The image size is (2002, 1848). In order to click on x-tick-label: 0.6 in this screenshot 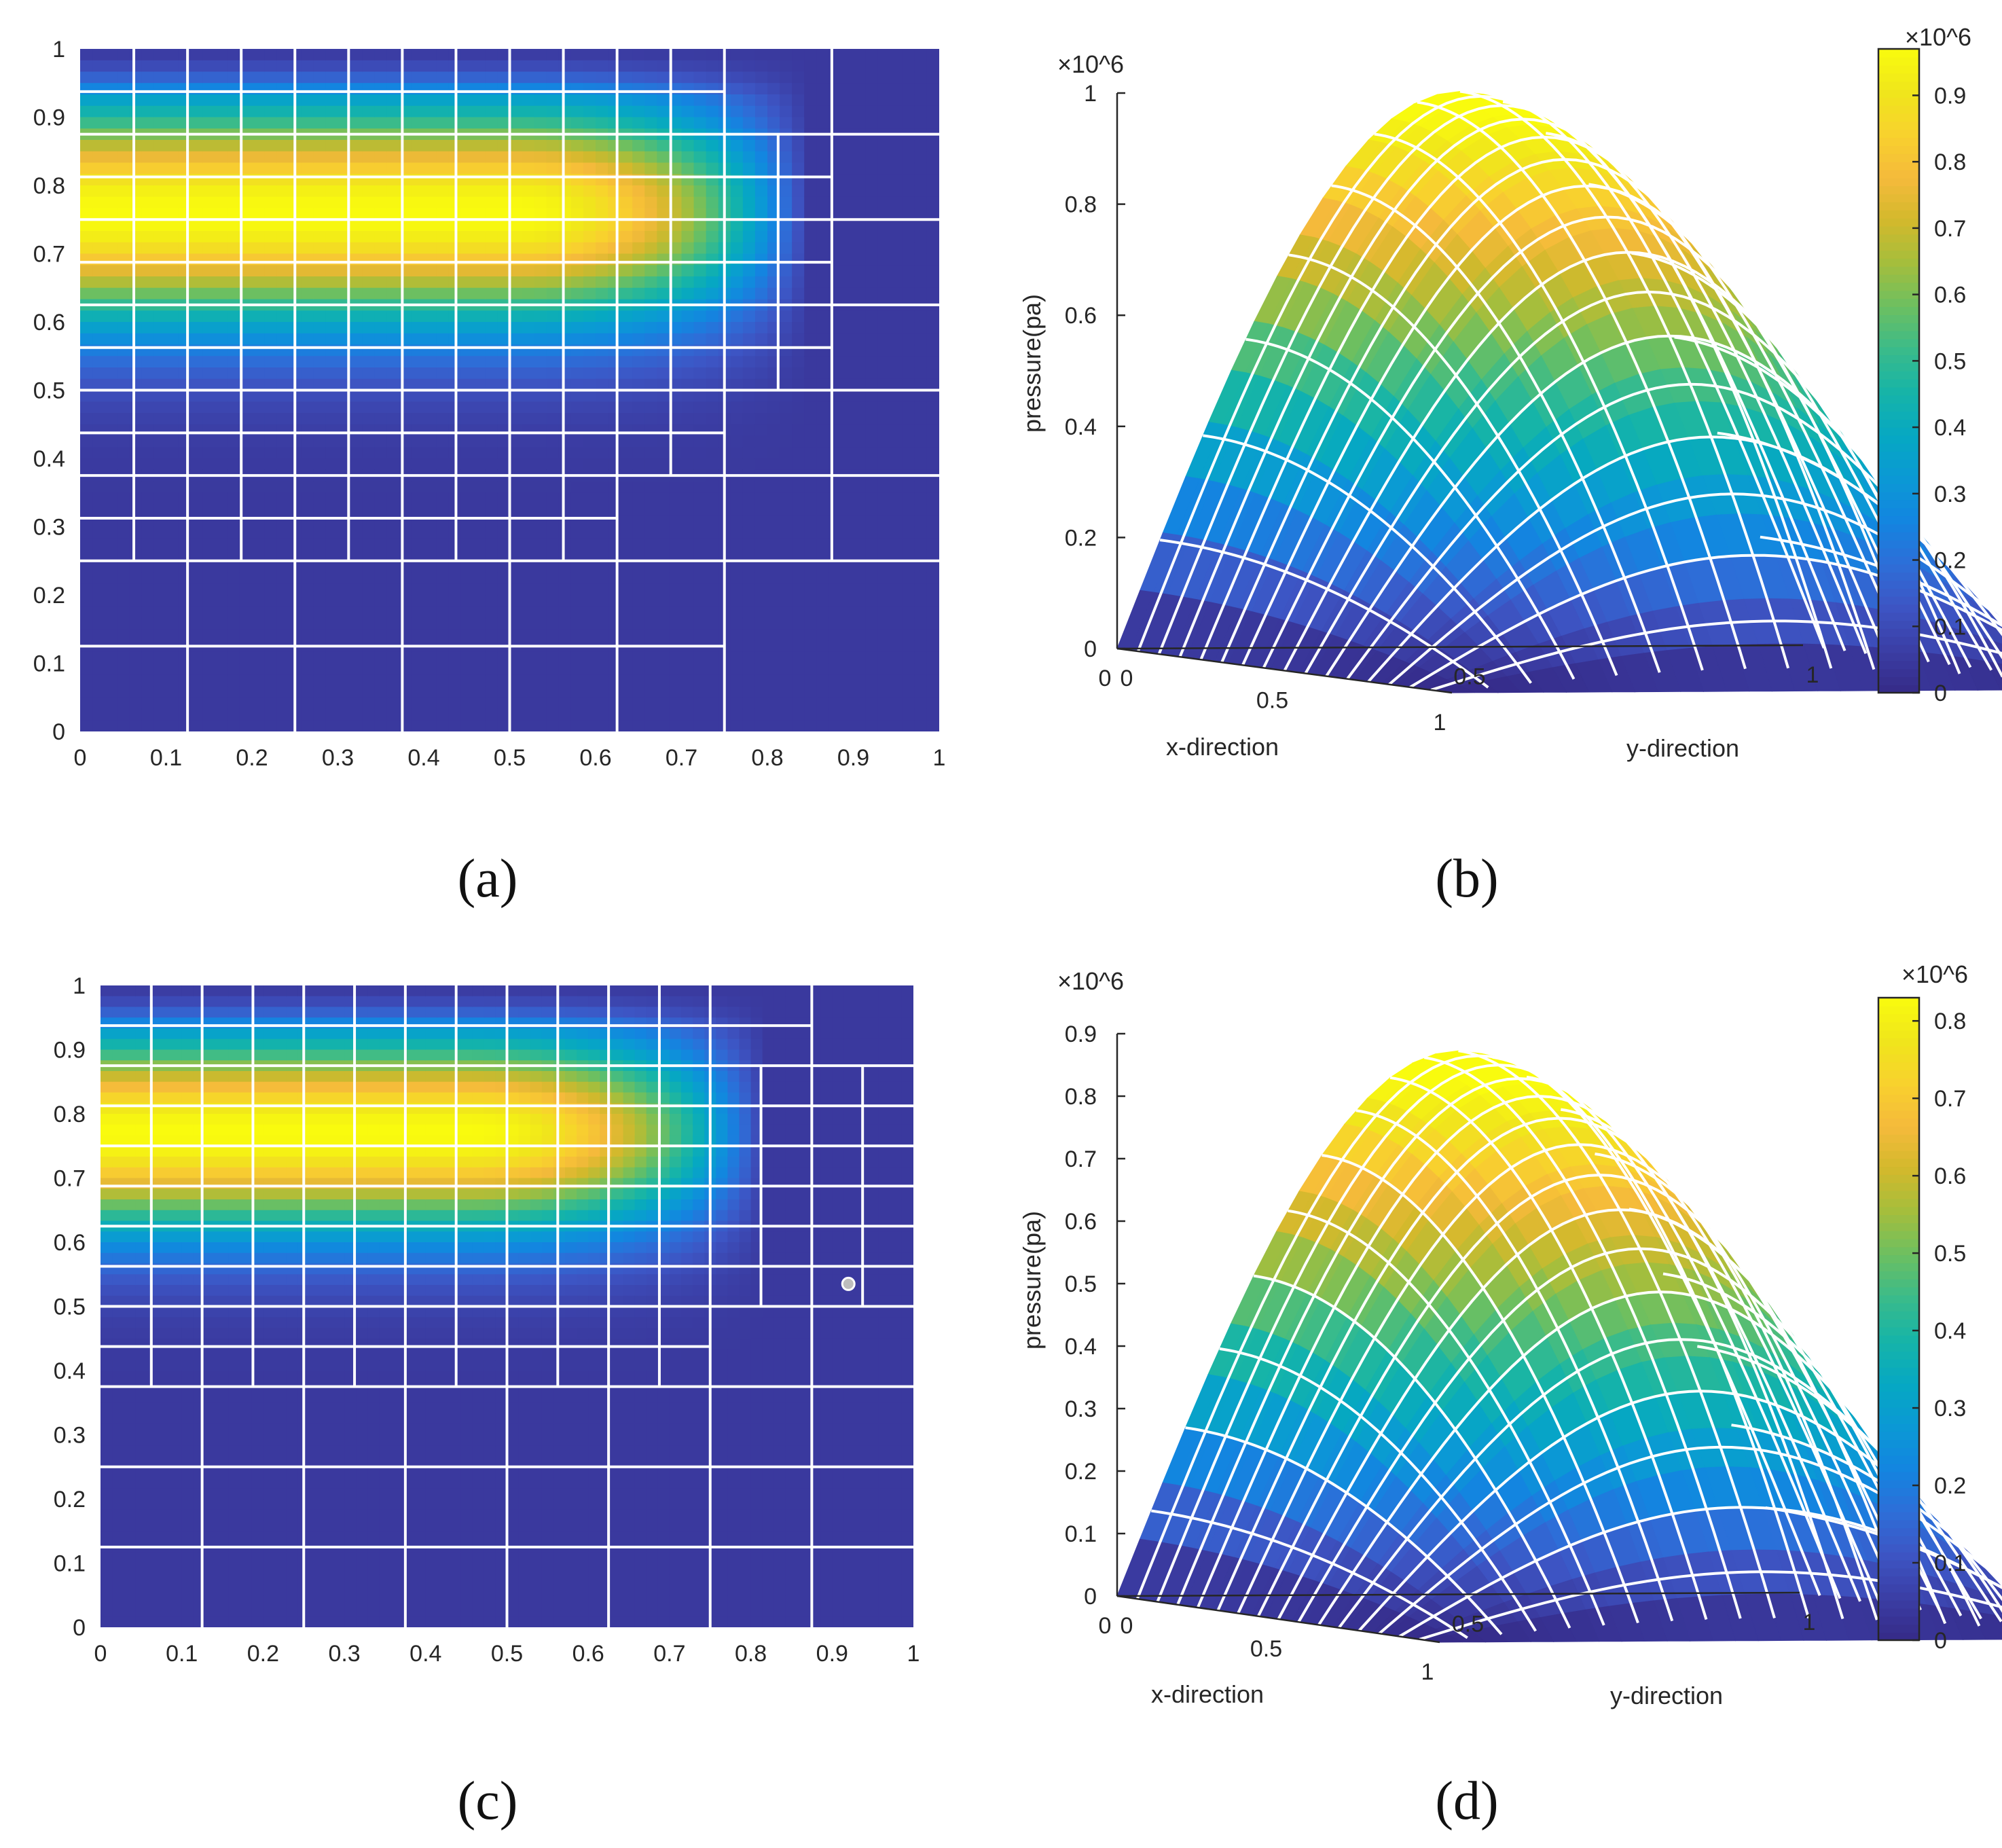, I will do `click(595, 758)`.